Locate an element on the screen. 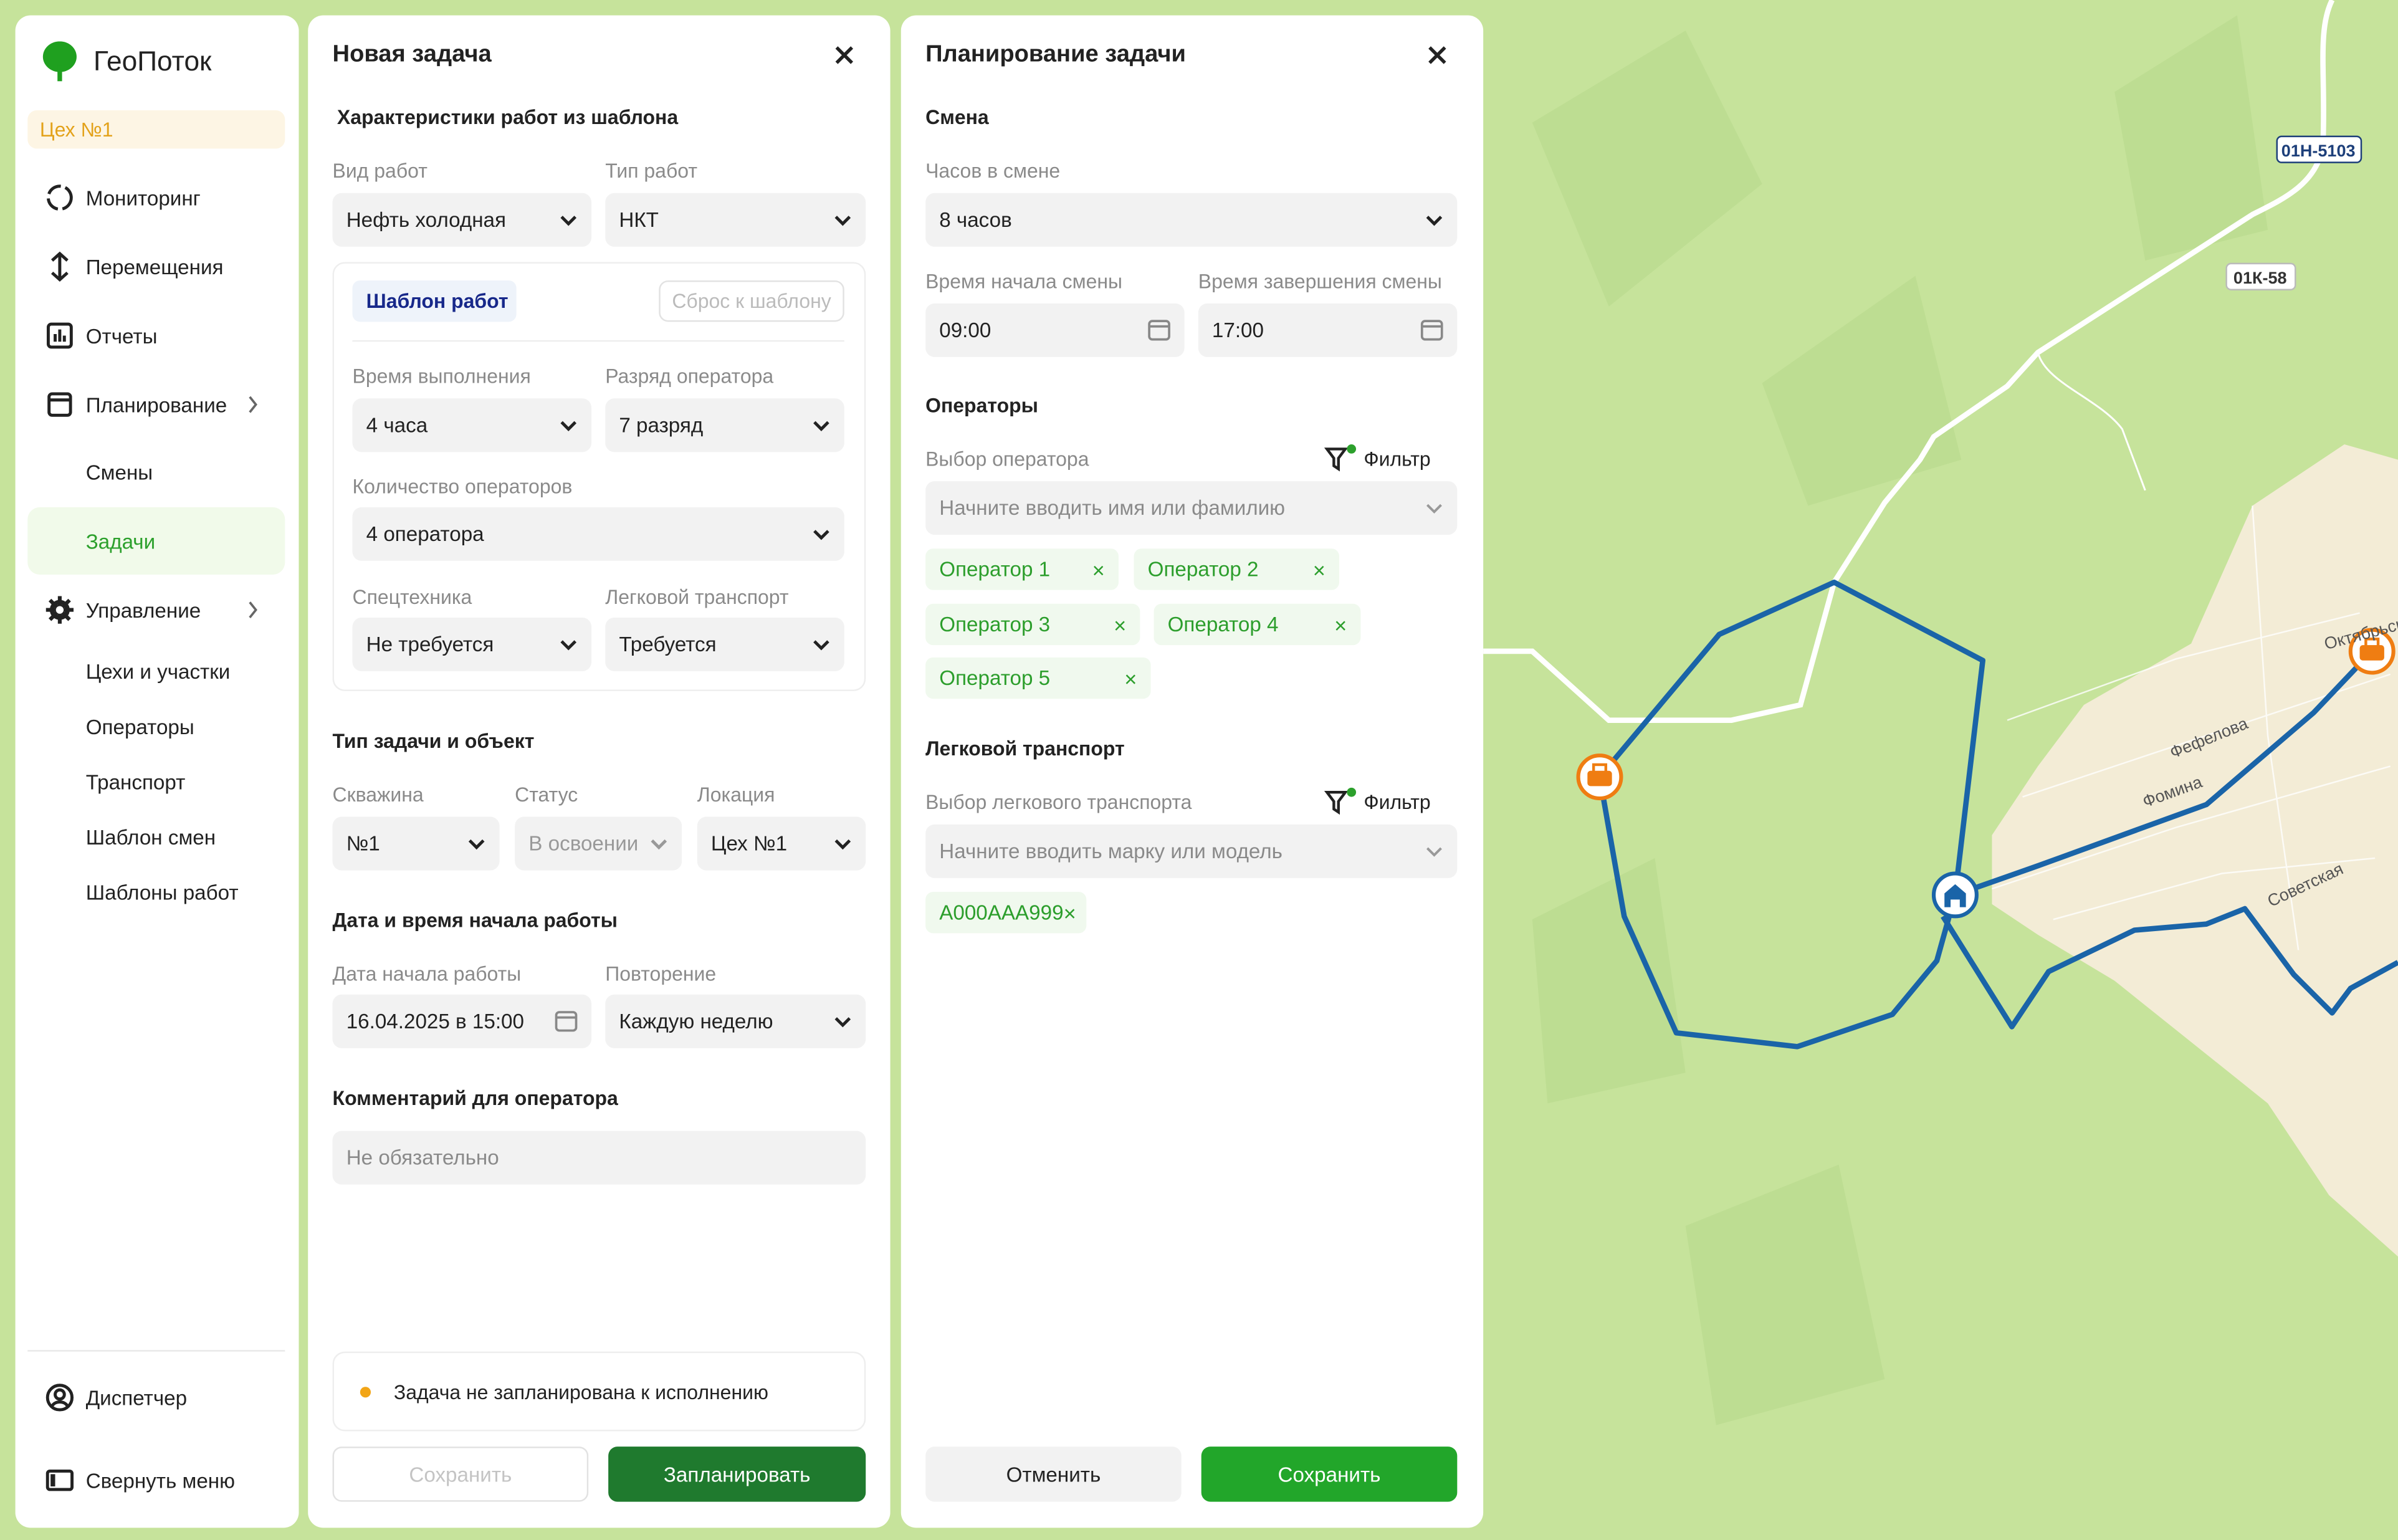  status-text: Задача не запланирована к исполнению is located at coordinates (580, 1392).